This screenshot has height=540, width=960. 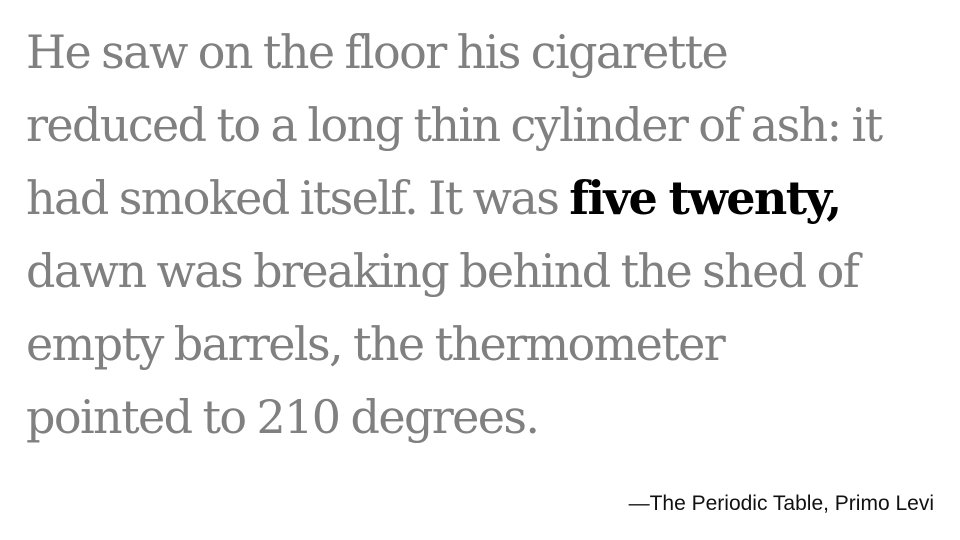 I want to click on emphasized-time: five twenty,, so click(x=705, y=198).